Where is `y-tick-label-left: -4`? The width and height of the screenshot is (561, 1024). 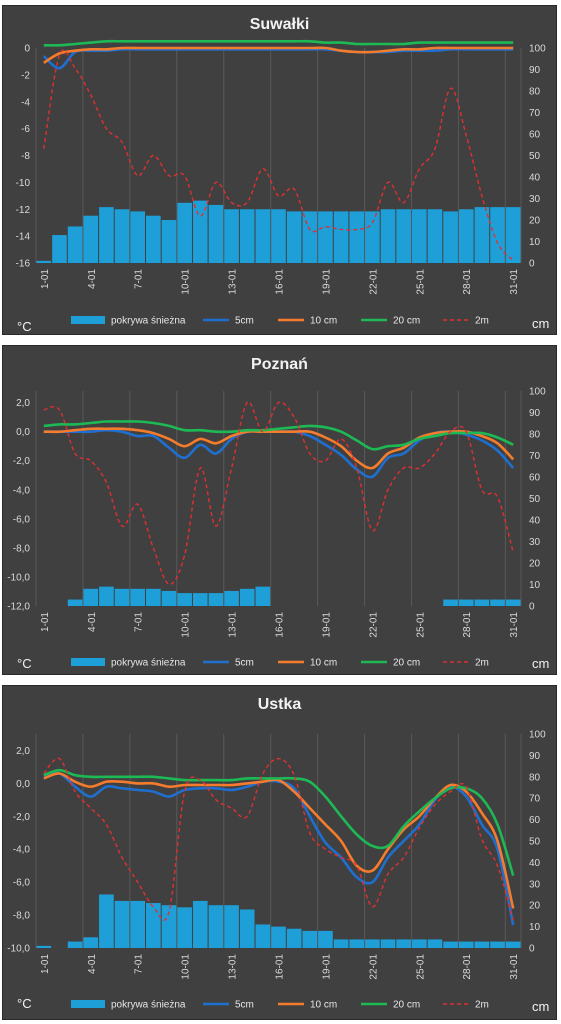
y-tick-label-left: -4 is located at coordinates (25, 102).